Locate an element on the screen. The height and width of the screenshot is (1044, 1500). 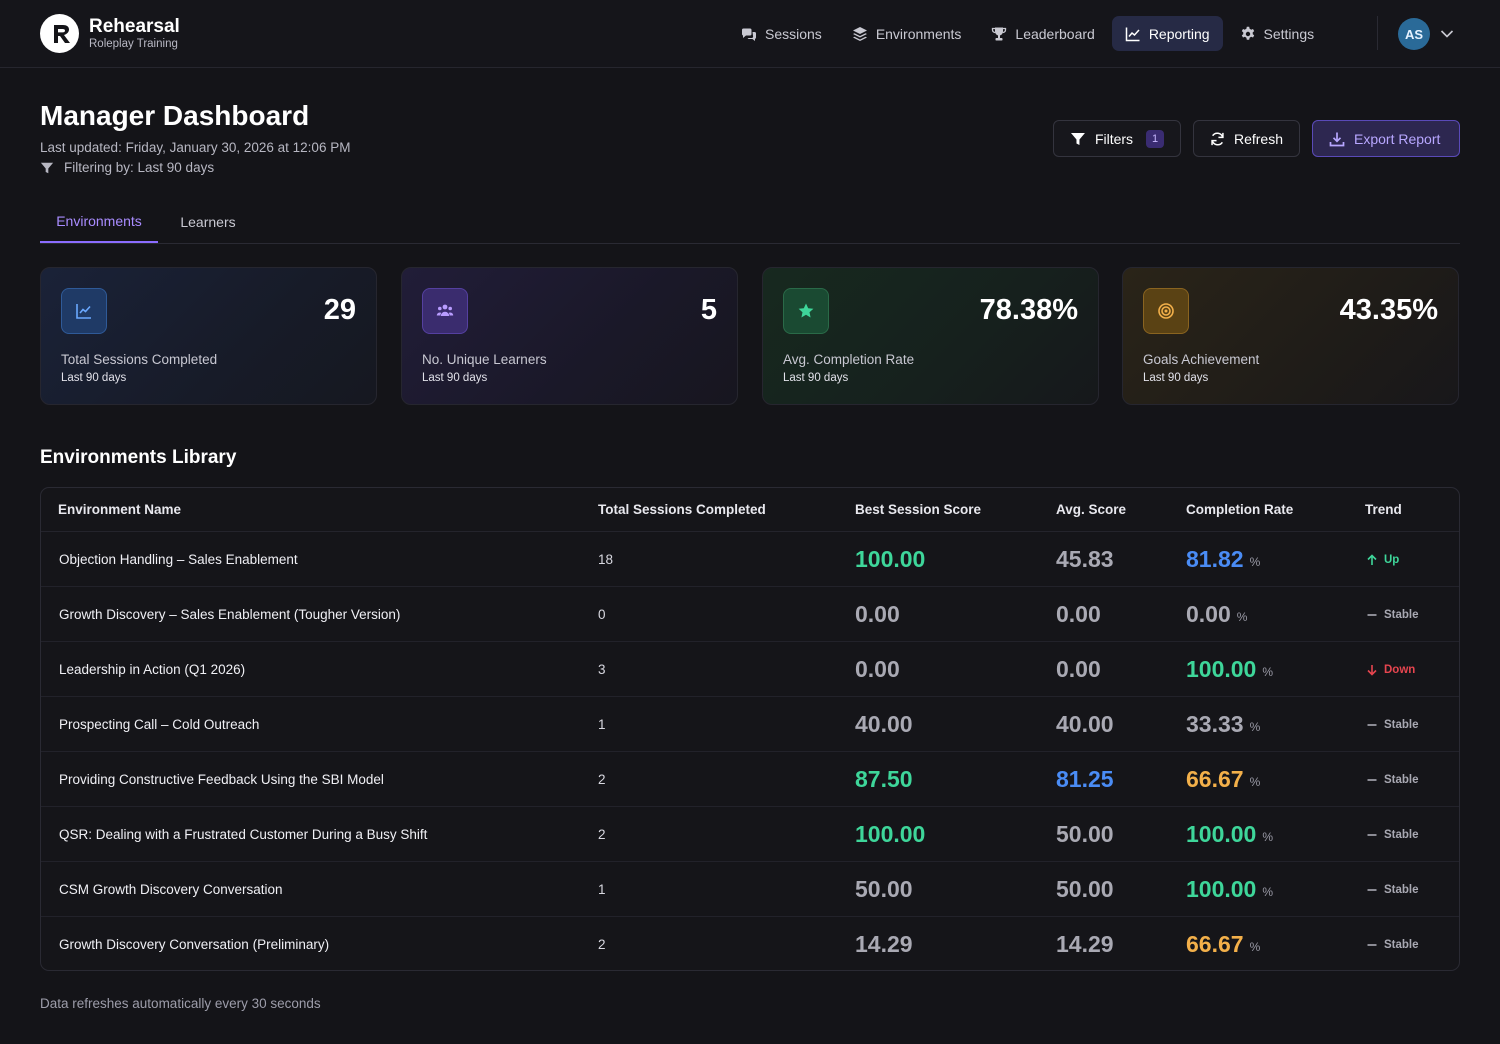
active-filter-summary: Filtering by: Last 90 days is located at coordinates (127, 167).